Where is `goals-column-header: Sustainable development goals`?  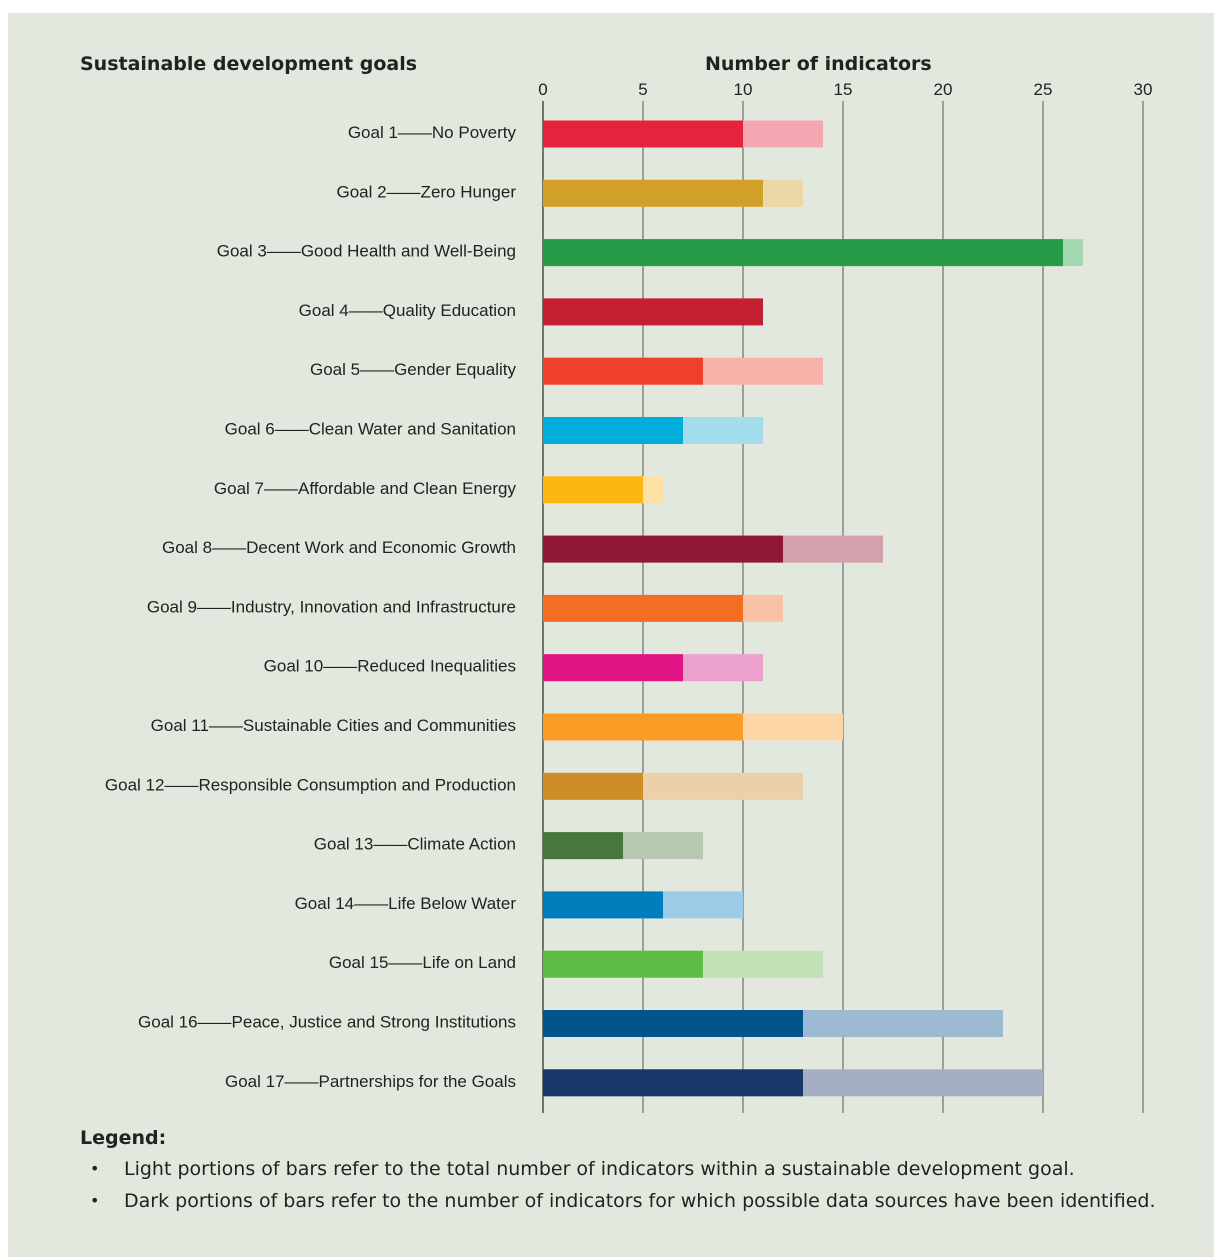
goals-column-header: Sustainable development goals is located at coordinates (249, 64).